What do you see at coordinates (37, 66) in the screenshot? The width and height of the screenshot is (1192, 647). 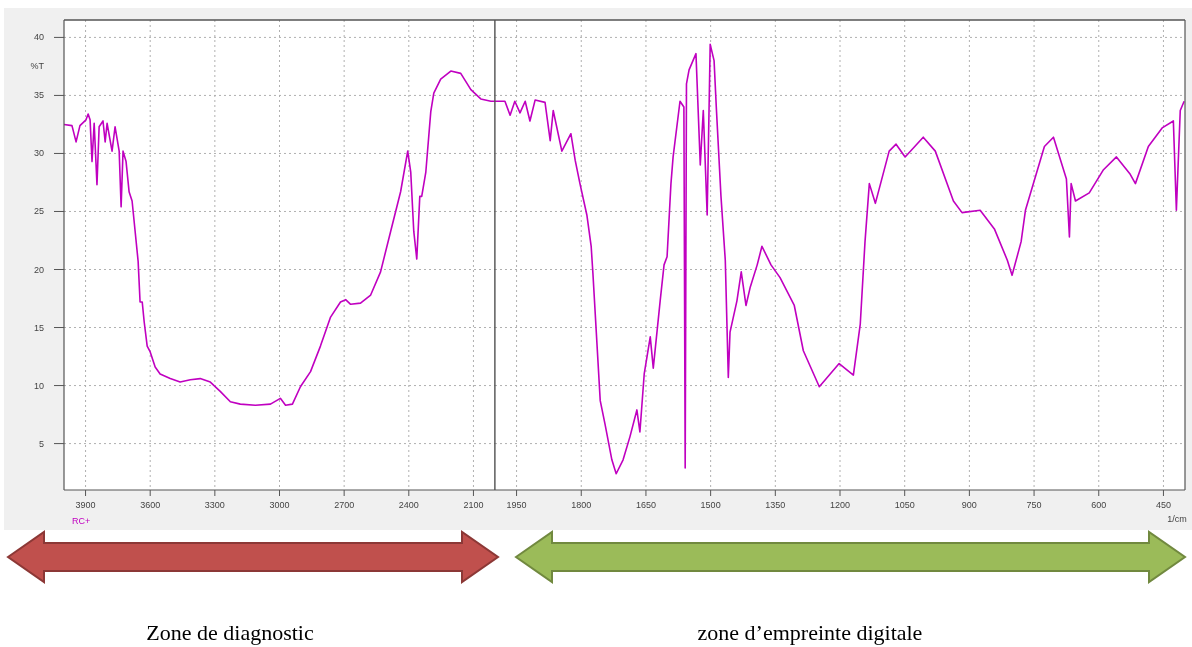 I see `y-axis-title: %T` at bounding box center [37, 66].